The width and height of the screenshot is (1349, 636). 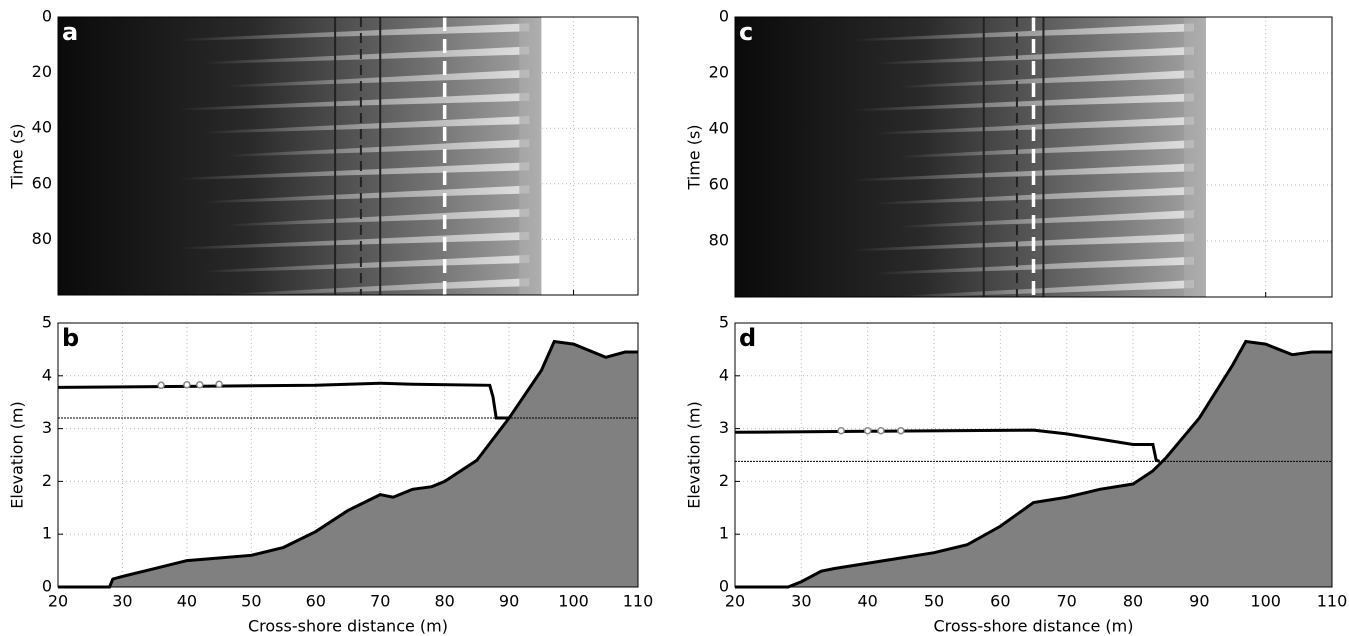 I want to click on panel-label: a, so click(x=70, y=32).